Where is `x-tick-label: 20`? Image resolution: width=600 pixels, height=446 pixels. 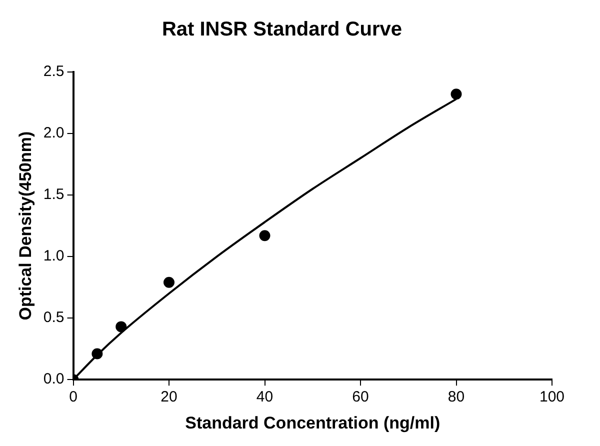
x-tick-label: 20 is located at coordinates (169, 397).